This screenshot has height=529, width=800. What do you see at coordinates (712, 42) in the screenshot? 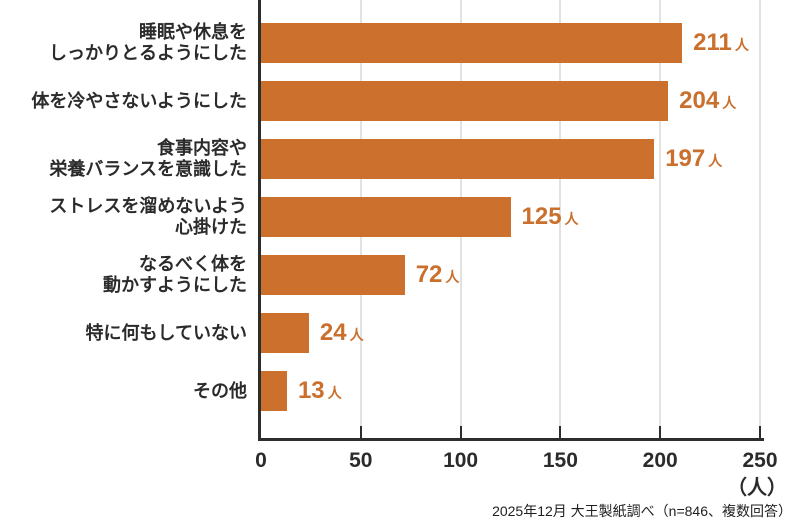
I see `value-number: 211` at bounding box center [712, 42].